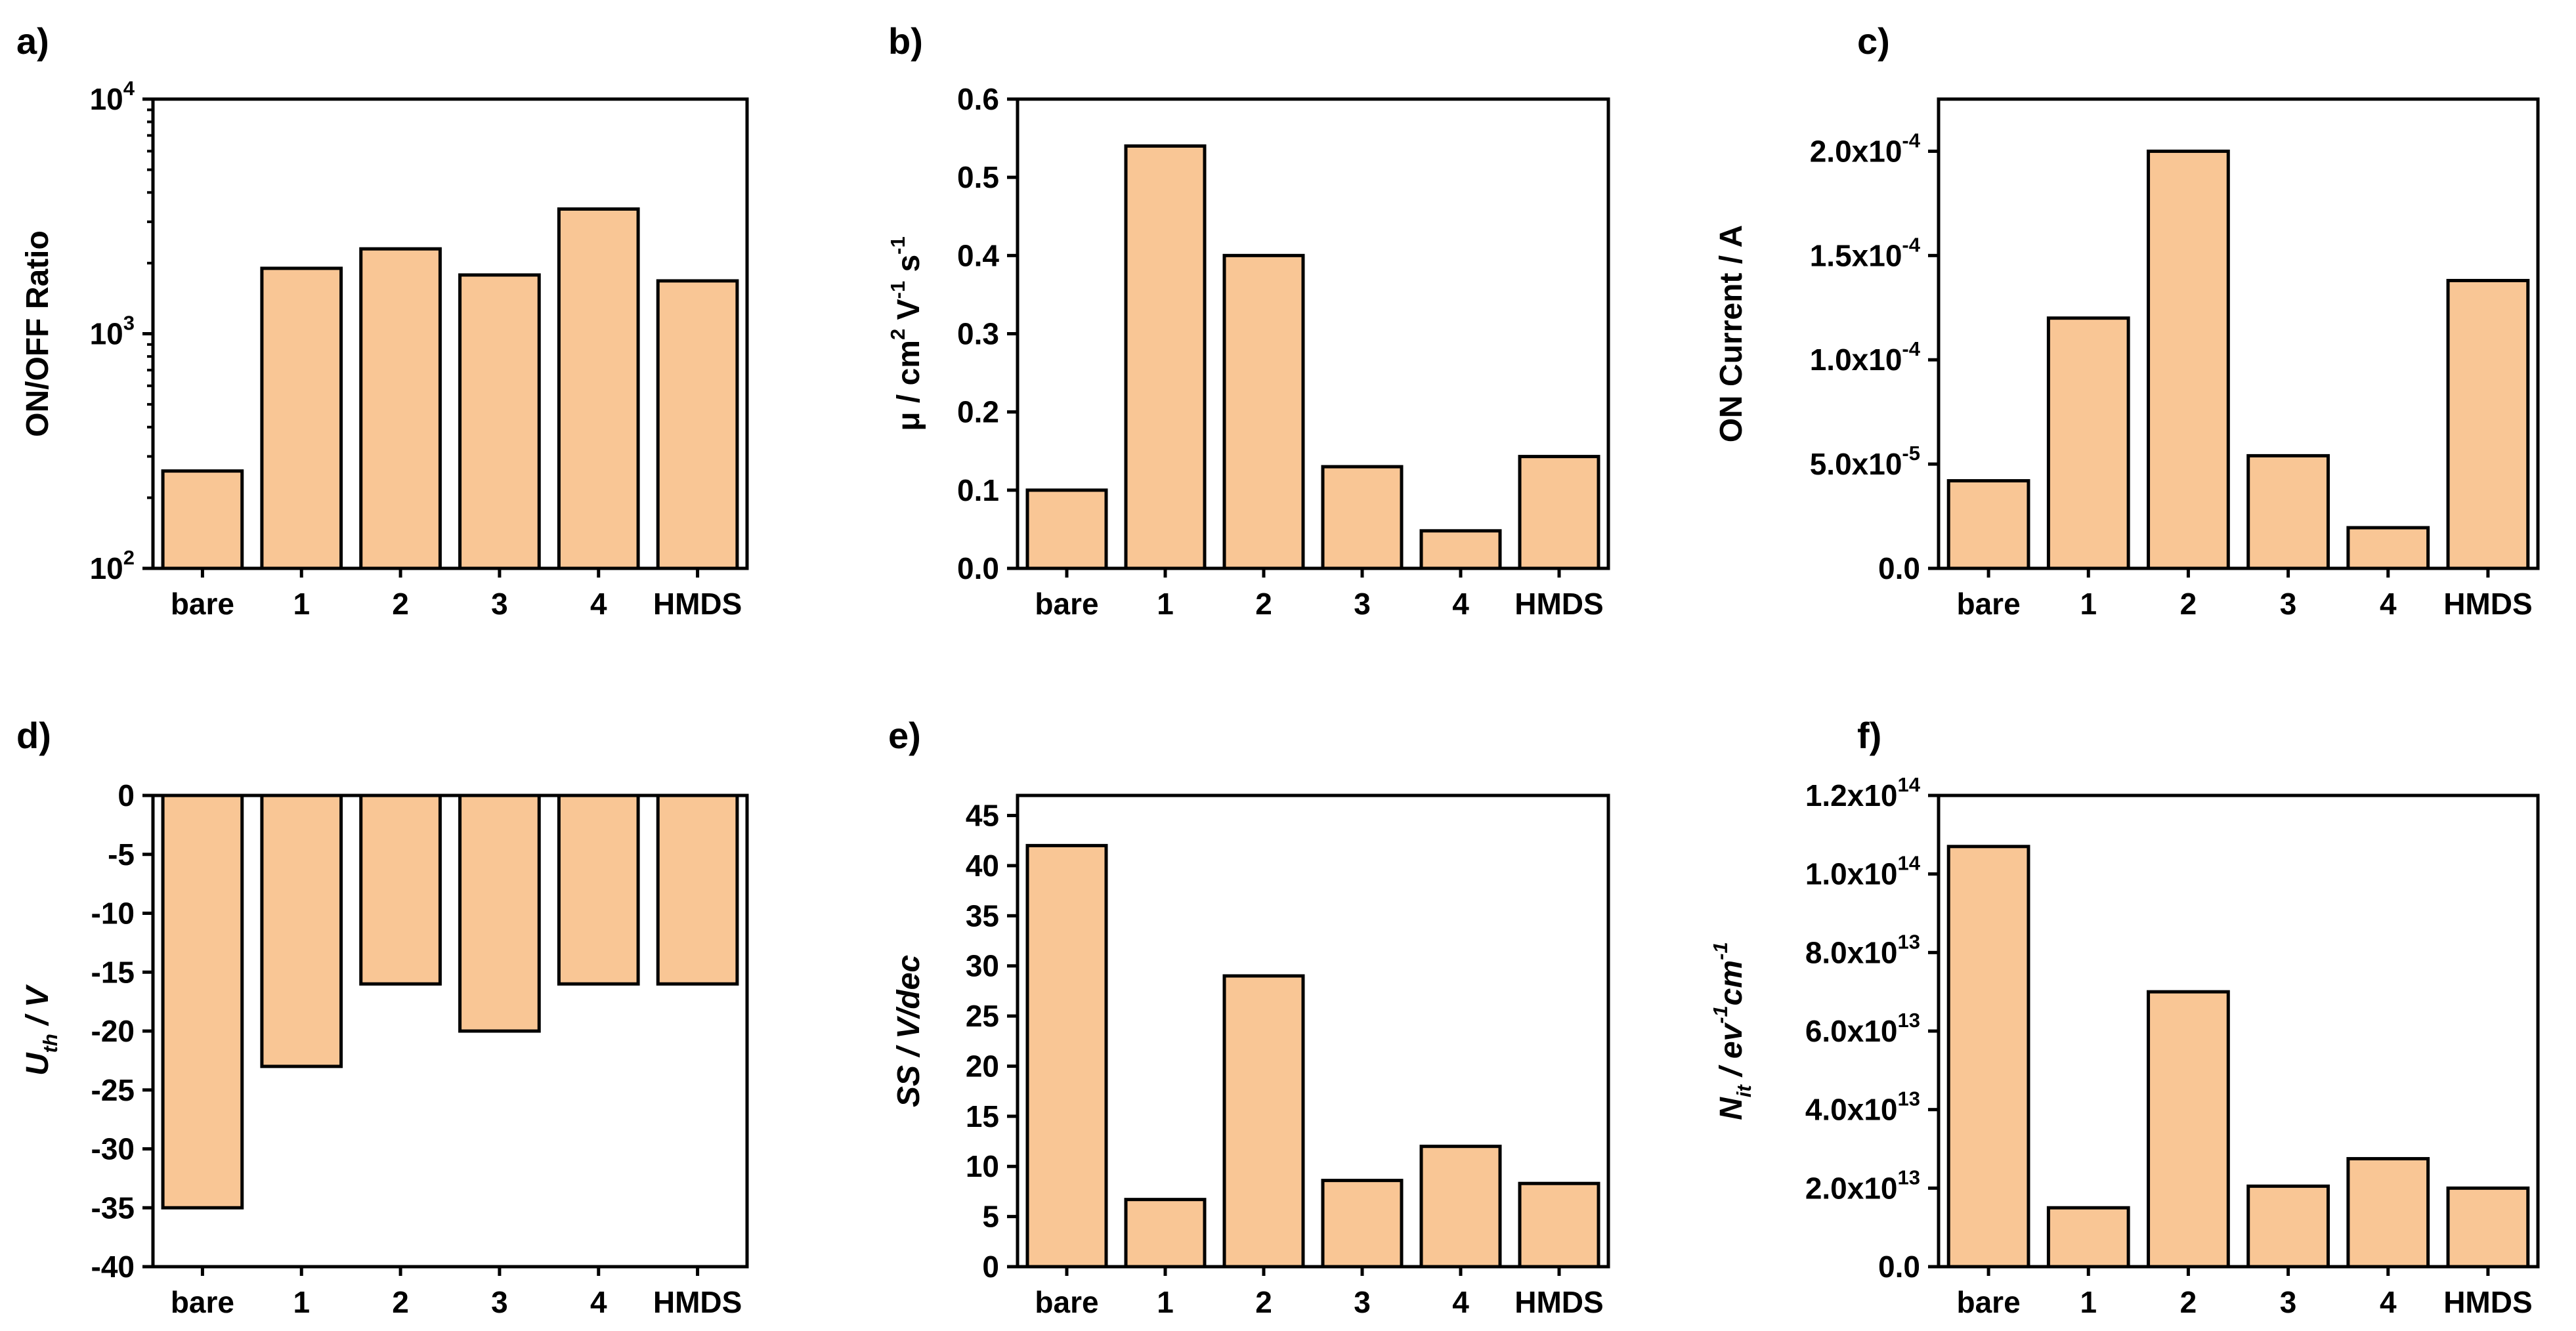 This screenshot has height=1331, width=2576. I want to click on y-tick-label: 10, so click(982, 1166).